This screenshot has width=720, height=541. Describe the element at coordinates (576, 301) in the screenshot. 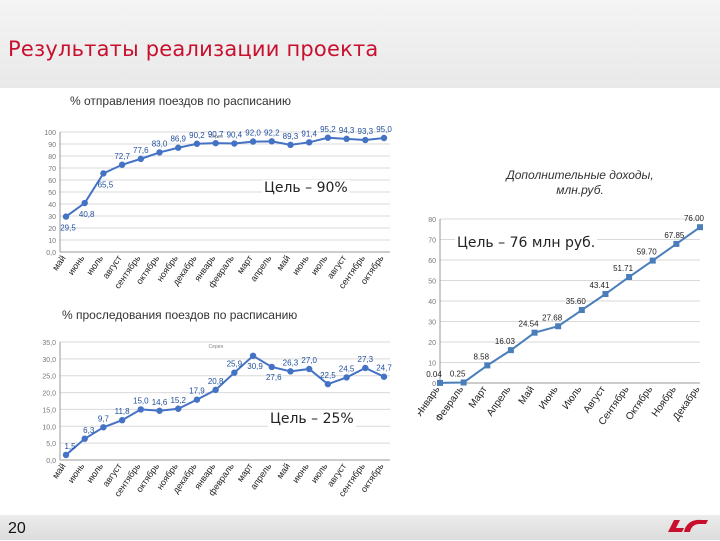

I see `data-label: 35.60` at that location.